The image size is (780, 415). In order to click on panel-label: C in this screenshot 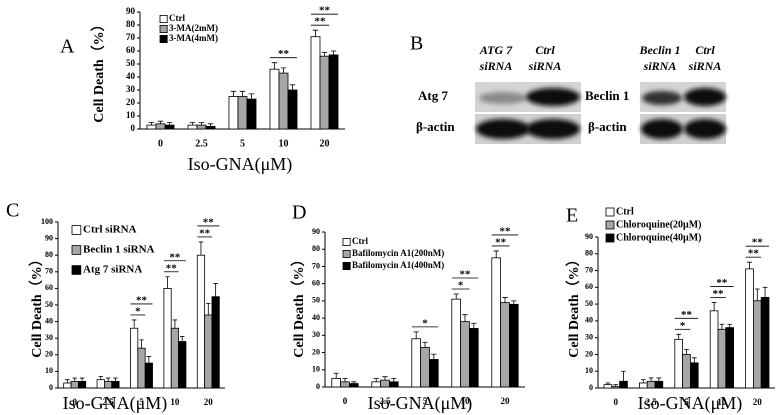, I will do `click(12, 211)`.